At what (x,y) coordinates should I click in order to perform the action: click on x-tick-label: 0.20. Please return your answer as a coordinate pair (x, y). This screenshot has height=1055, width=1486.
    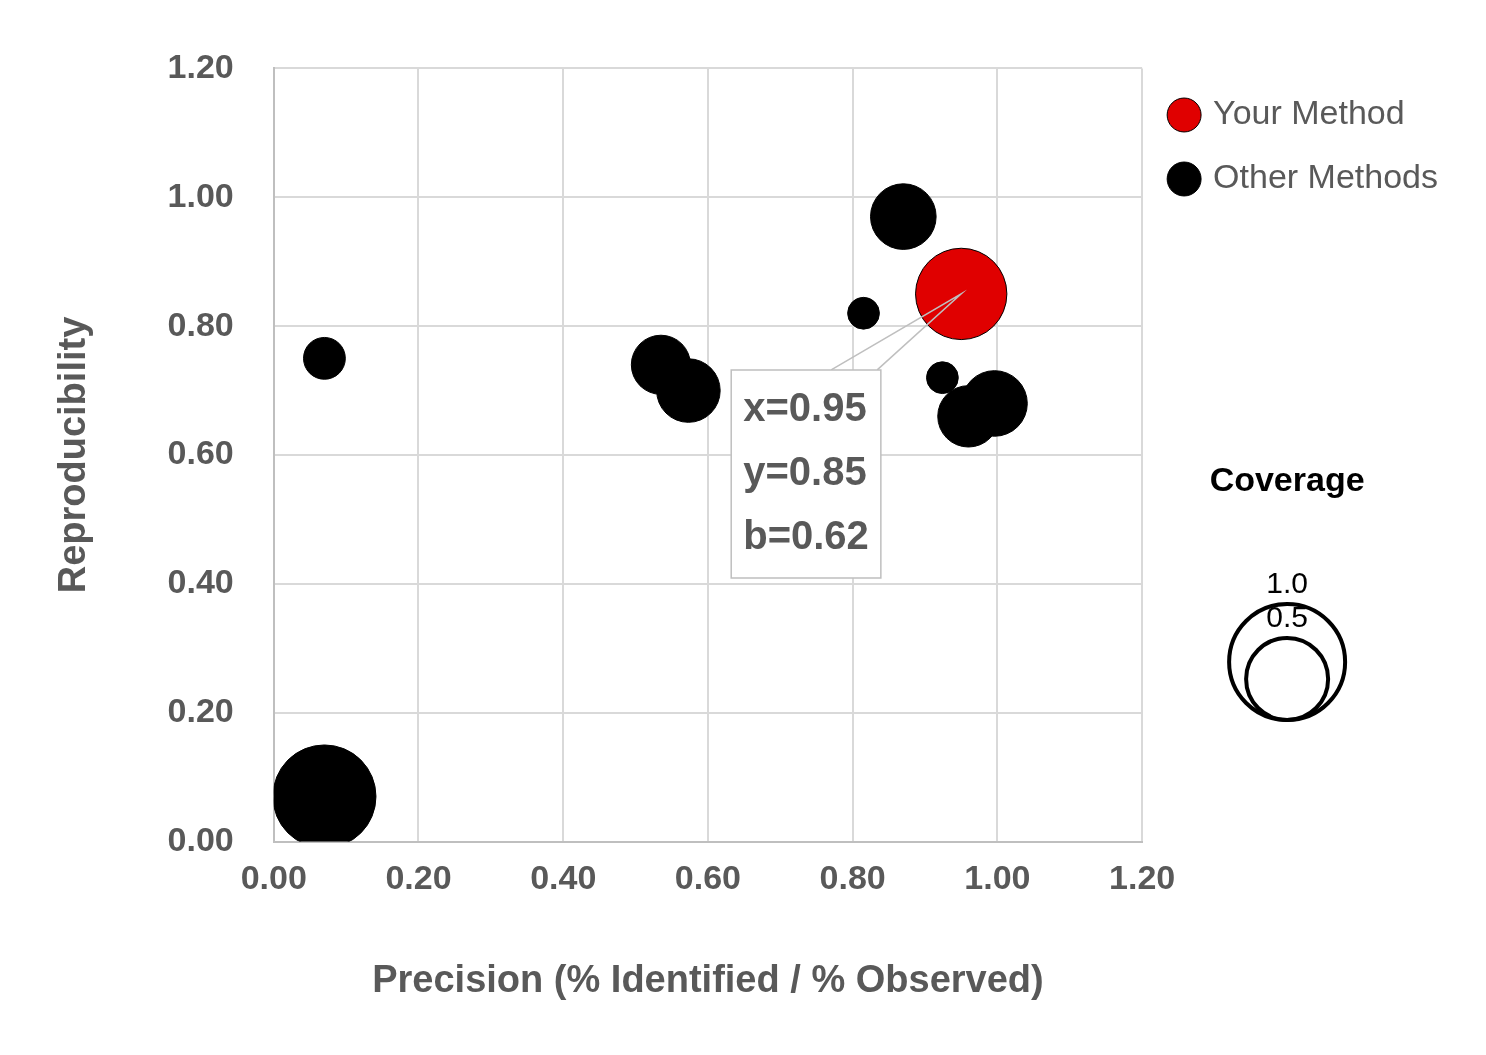
    Looking at the image, I should click on (418, 877).